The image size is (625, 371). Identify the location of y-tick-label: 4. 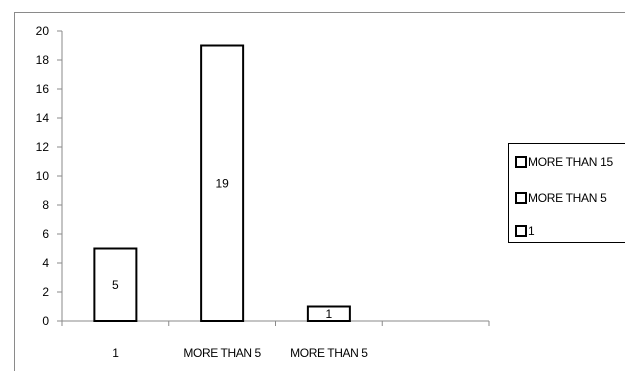
(45, 263).